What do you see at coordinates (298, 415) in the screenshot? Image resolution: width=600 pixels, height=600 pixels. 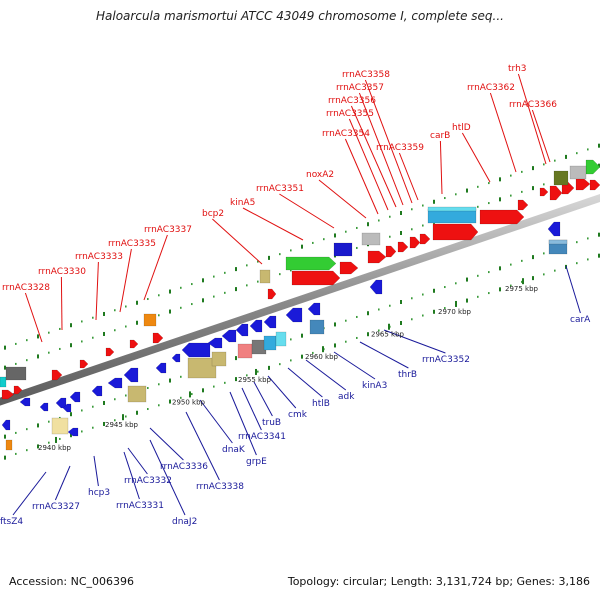 I see `gene-label-reverse: cmk` at bounding box center [298, 415].